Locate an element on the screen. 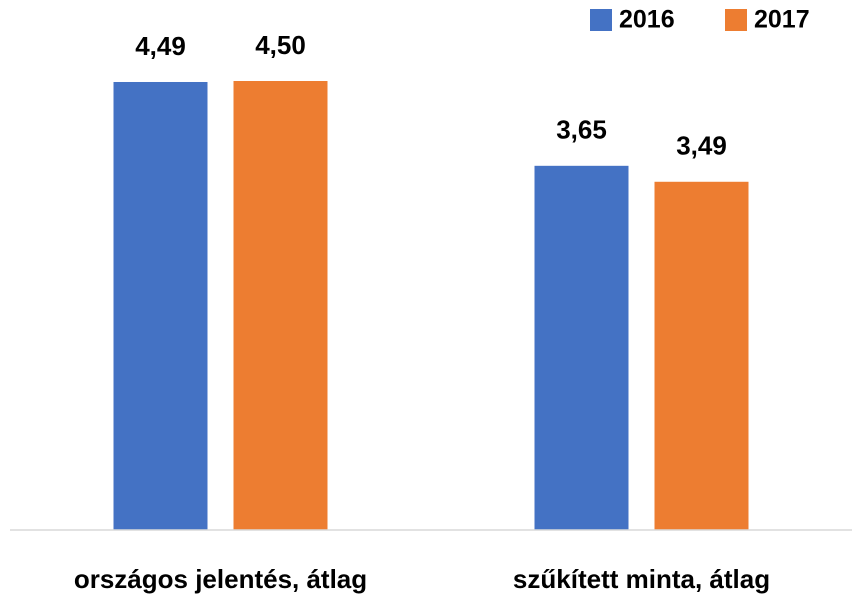  value-label: 3,49 is located at coordinates (701, 146).